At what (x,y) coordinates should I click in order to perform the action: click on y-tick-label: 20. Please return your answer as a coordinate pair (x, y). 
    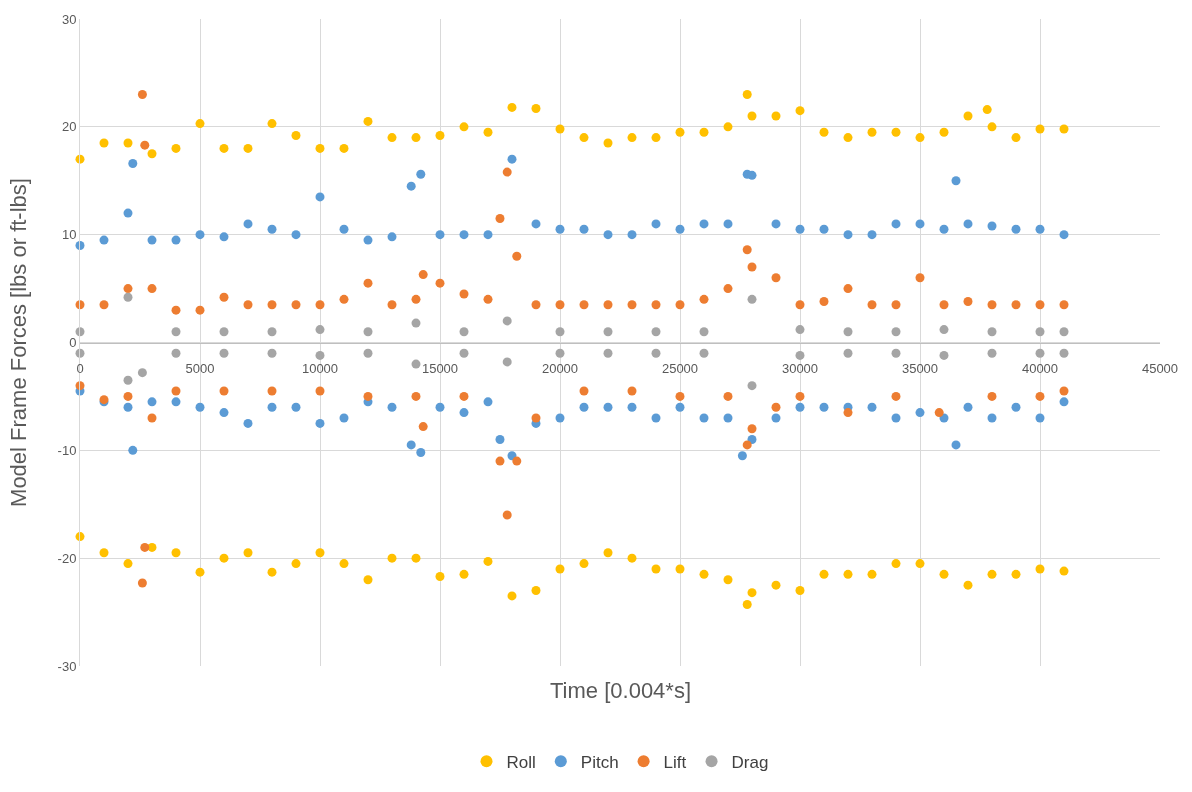
    Looking at the image, I should click on (69, 127).